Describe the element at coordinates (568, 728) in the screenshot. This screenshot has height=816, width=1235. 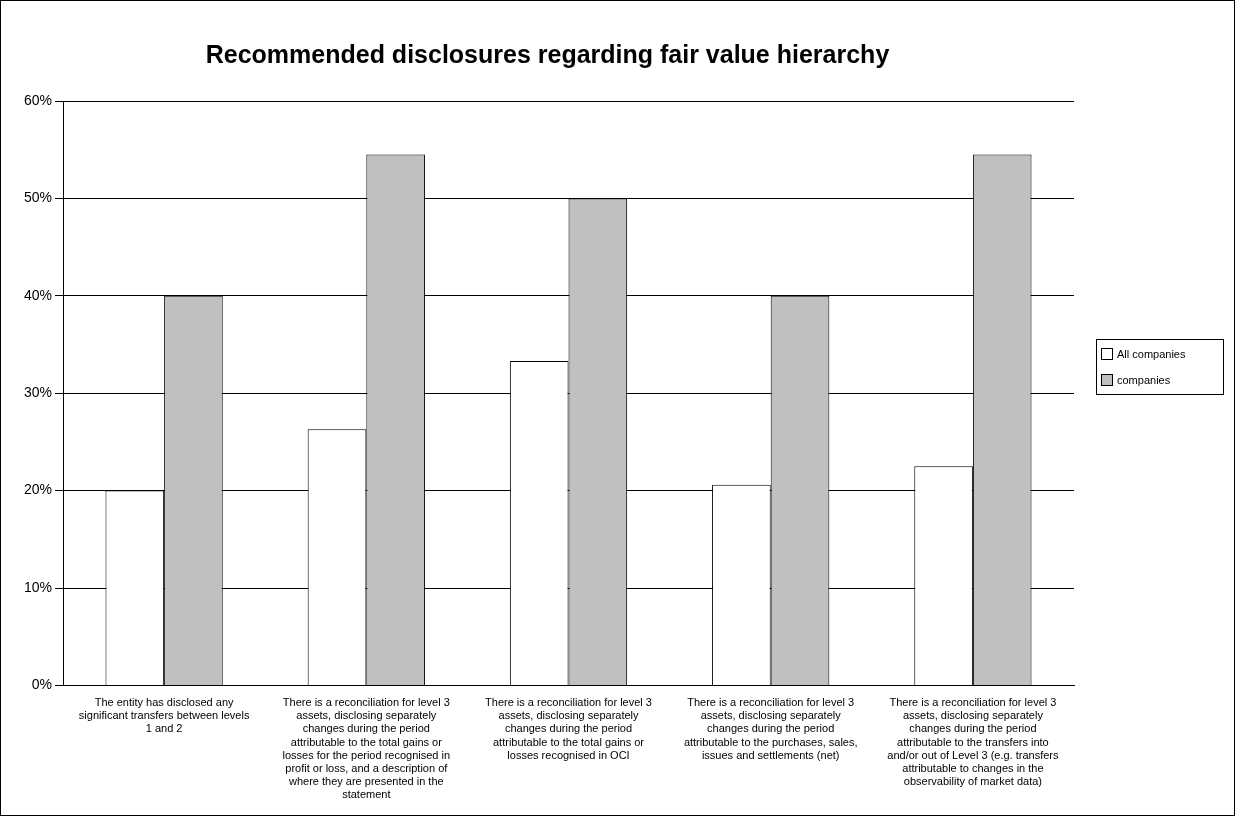
I see `x-tick-label: There is a reconciliation for level 3 assets, disclosing separately changes during the period attributable to the total gains or losses recognised in OCI` at that location.